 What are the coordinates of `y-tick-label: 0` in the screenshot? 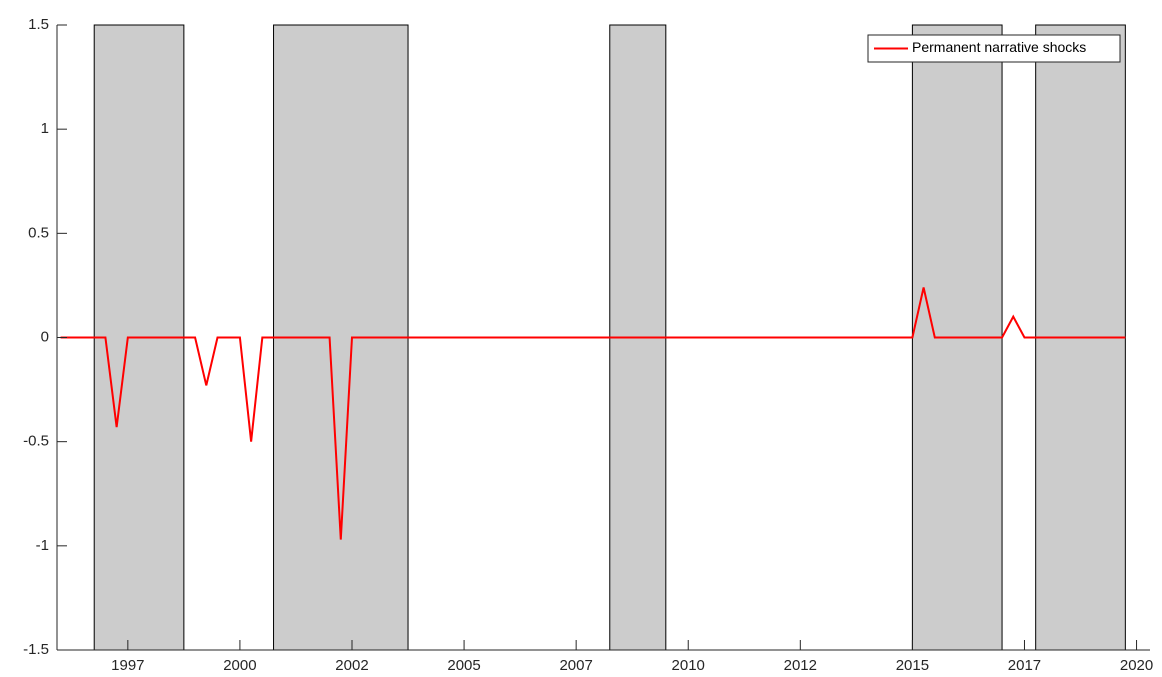 It's located at (45, 336).